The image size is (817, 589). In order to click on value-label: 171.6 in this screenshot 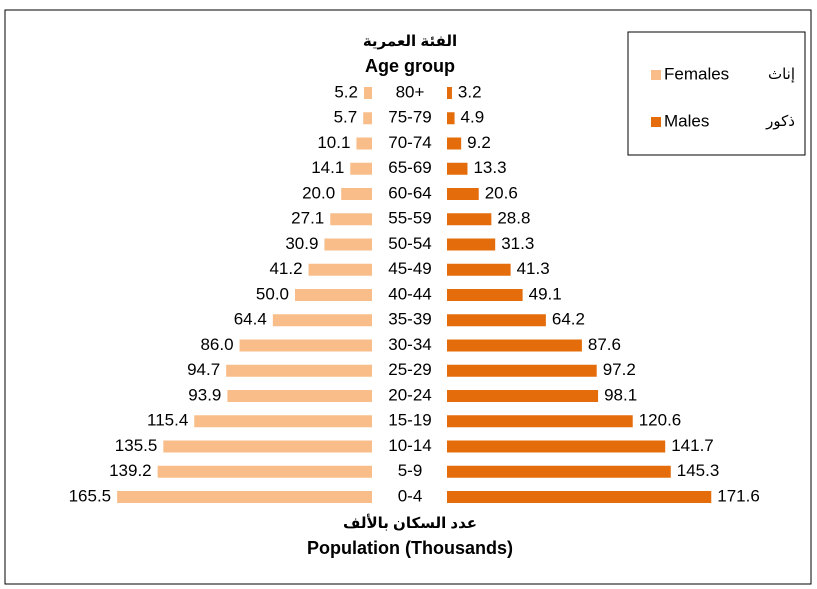, I will do `click(738, 495)`.